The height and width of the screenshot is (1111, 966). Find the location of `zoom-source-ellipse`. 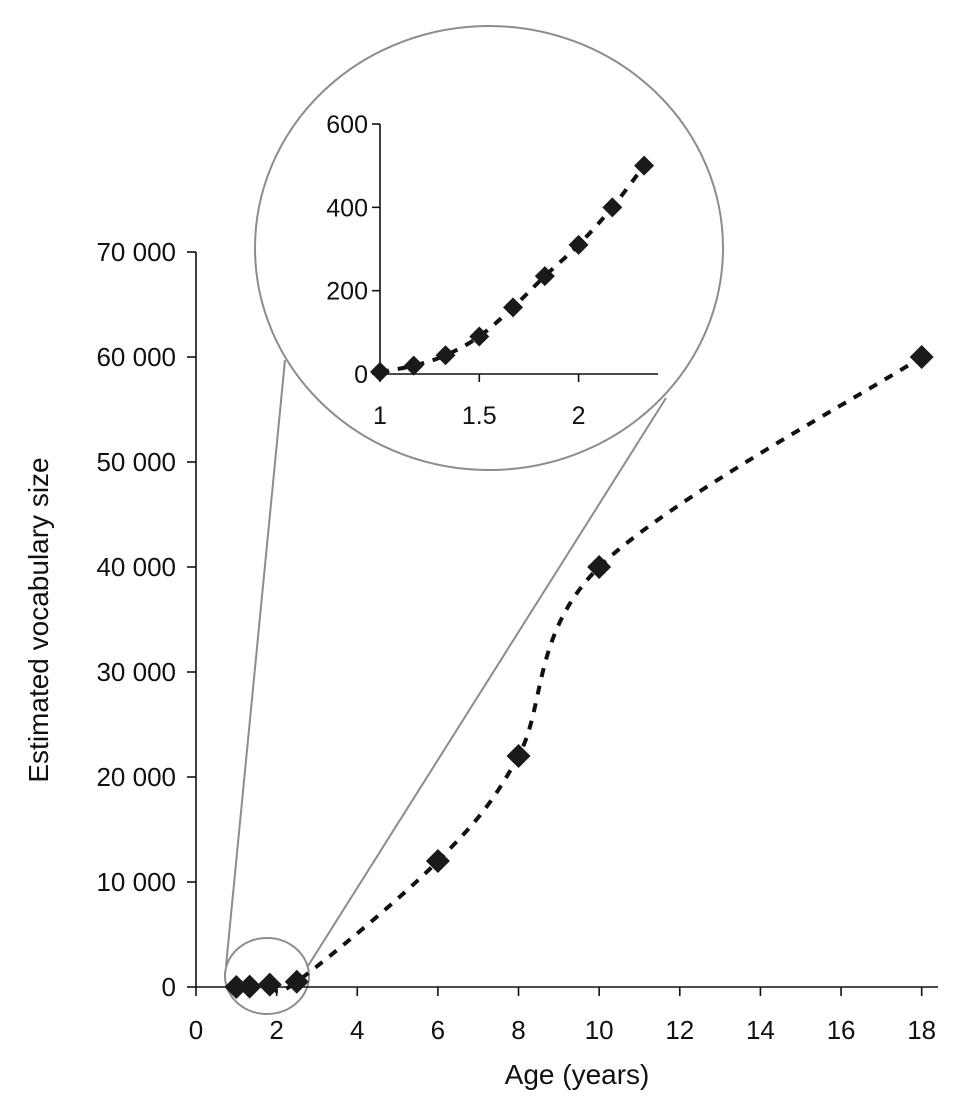

zoom-source-ellipse is located at coordinates (267, 976).